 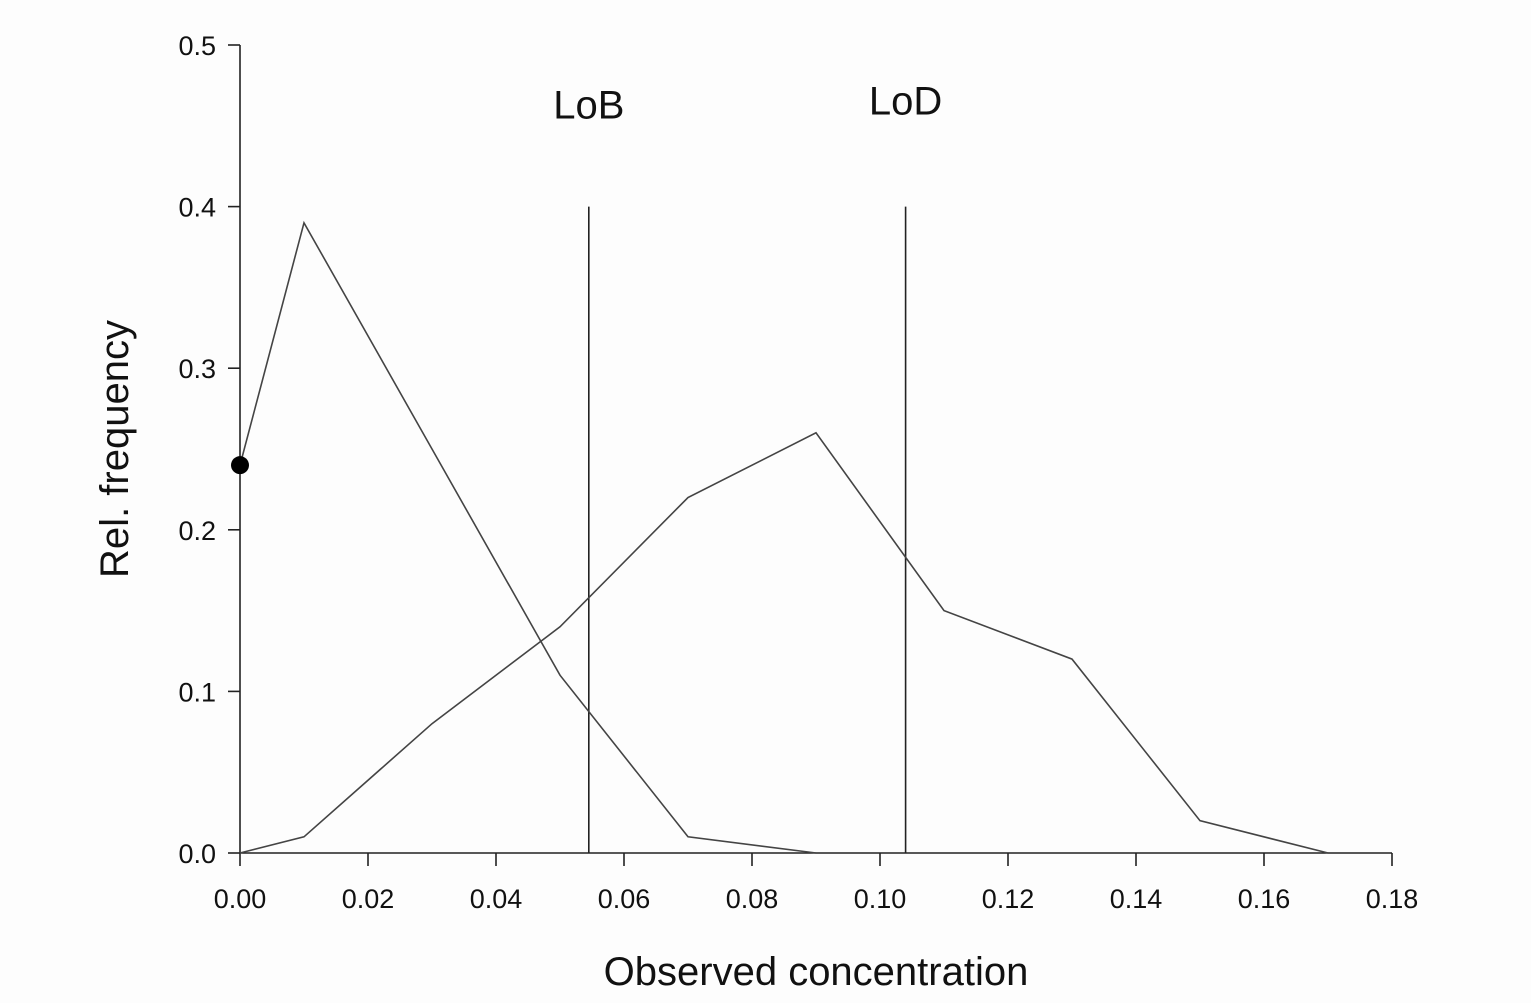 I want to click on x-tick-label: 0.02, so click(x=368, y=899).